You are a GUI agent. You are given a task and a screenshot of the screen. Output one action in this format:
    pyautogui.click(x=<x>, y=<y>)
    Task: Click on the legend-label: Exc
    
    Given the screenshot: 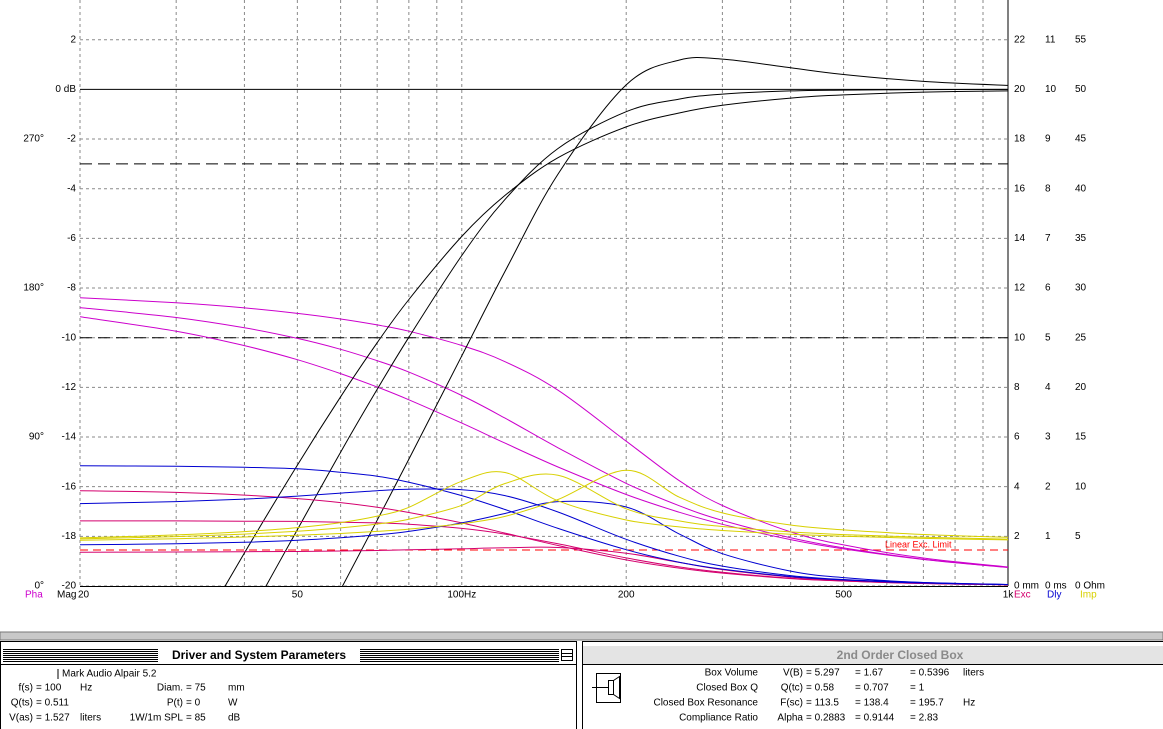 What is the action you would take?
    pyautogui.click(x=1022, y=595)
    